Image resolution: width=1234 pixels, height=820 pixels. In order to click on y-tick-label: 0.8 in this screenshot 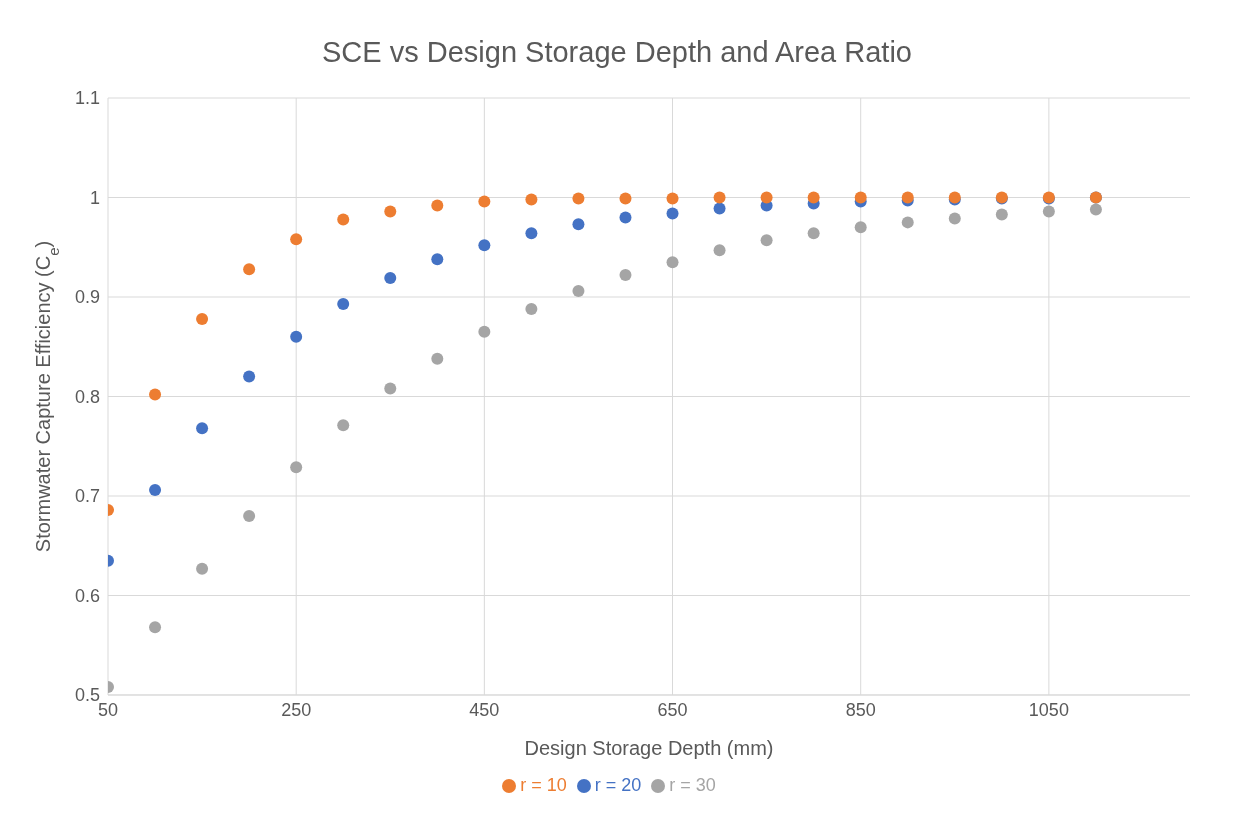, I will do `click(87, 396)`.